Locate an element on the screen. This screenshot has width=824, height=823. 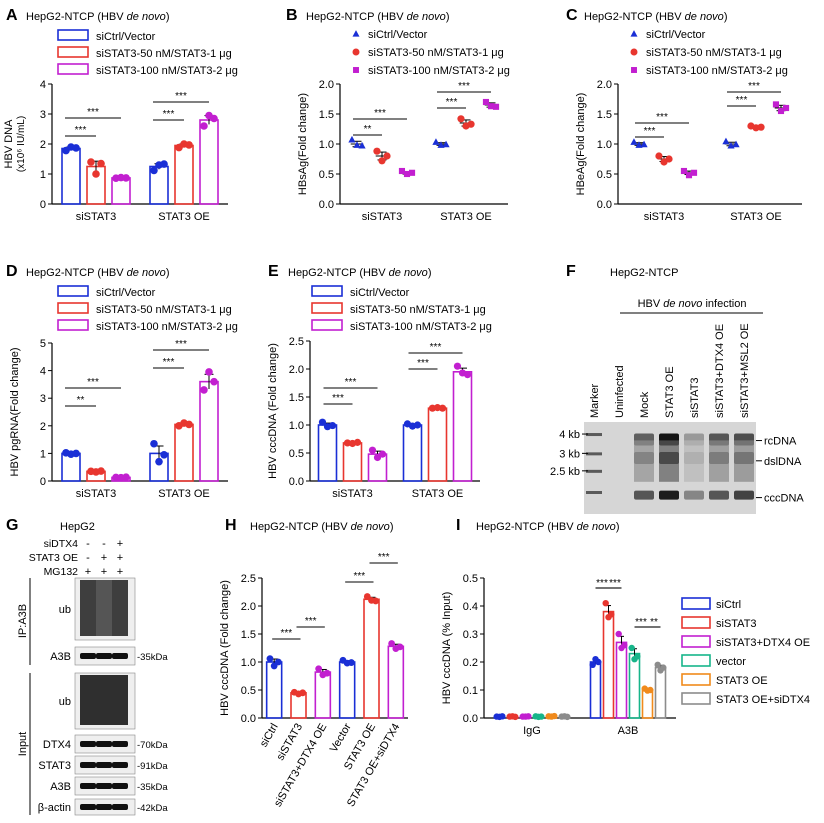
condition-sign: + is located at coordinates (120, 558).